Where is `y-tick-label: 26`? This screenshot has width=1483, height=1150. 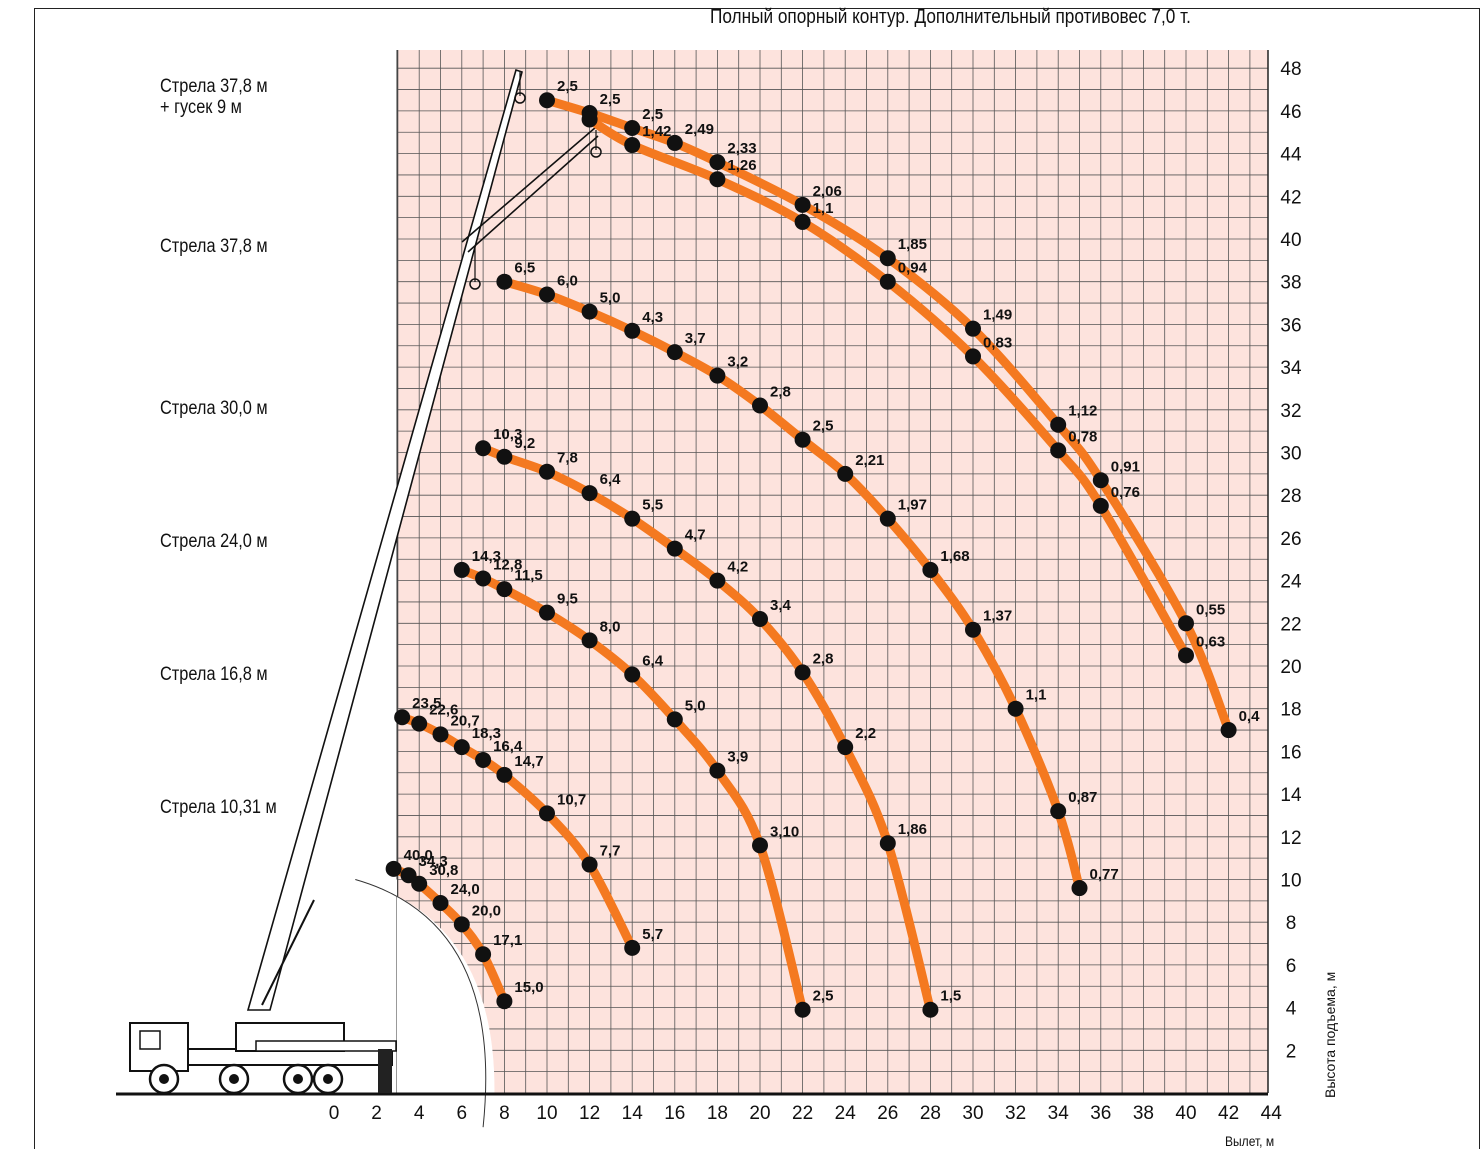 y-tick-label: 26 is located at coordinates (1290, 539).